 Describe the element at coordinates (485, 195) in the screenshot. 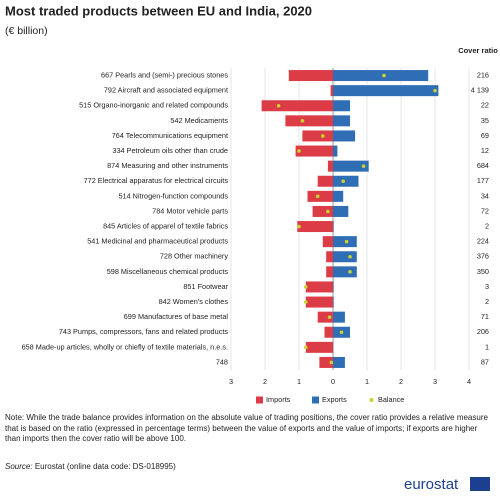

I see `cover-ratio: 34` at that location.